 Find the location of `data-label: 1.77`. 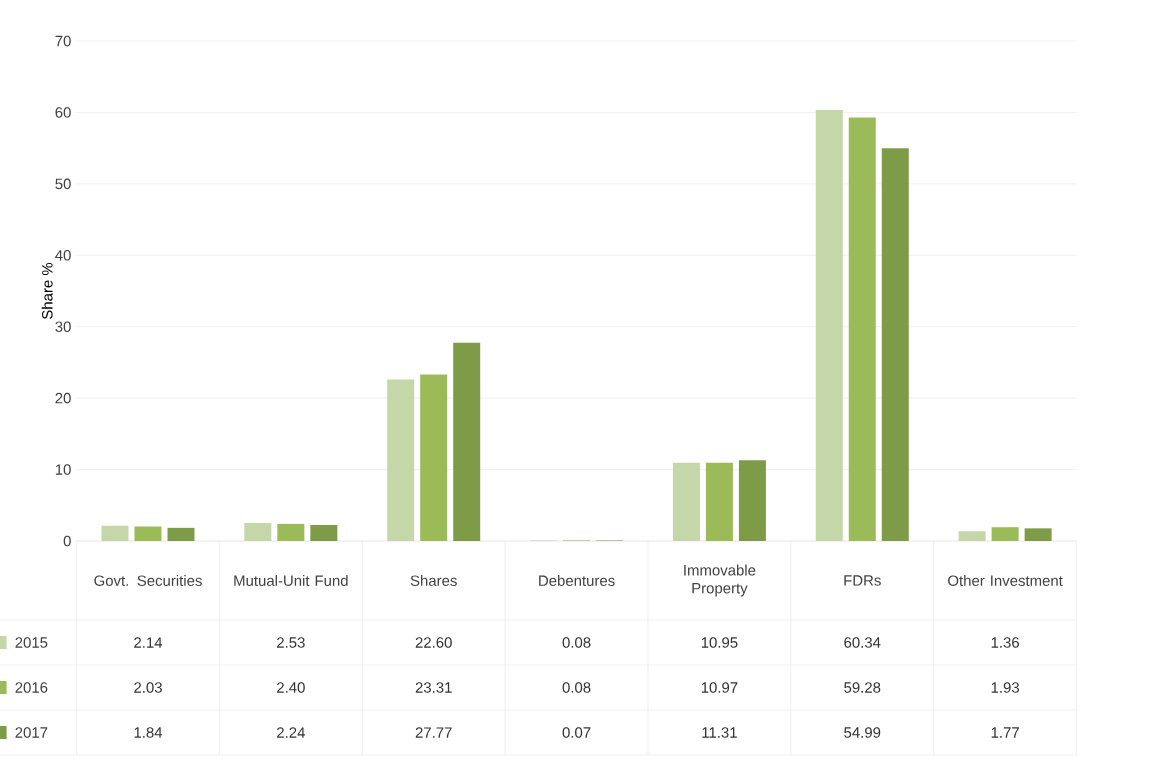

data-label: 1.77 is located at coordinates (1005, 732).